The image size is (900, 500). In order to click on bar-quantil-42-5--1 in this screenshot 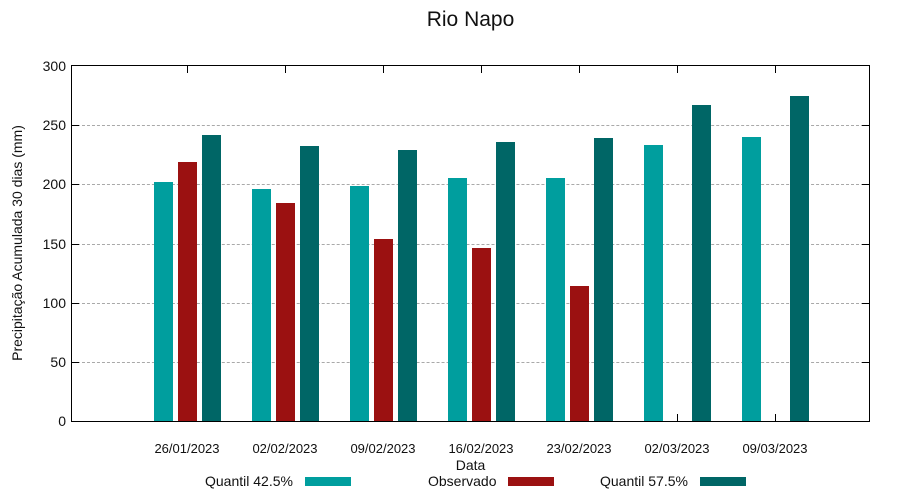, I will do `click(261, 305)`.